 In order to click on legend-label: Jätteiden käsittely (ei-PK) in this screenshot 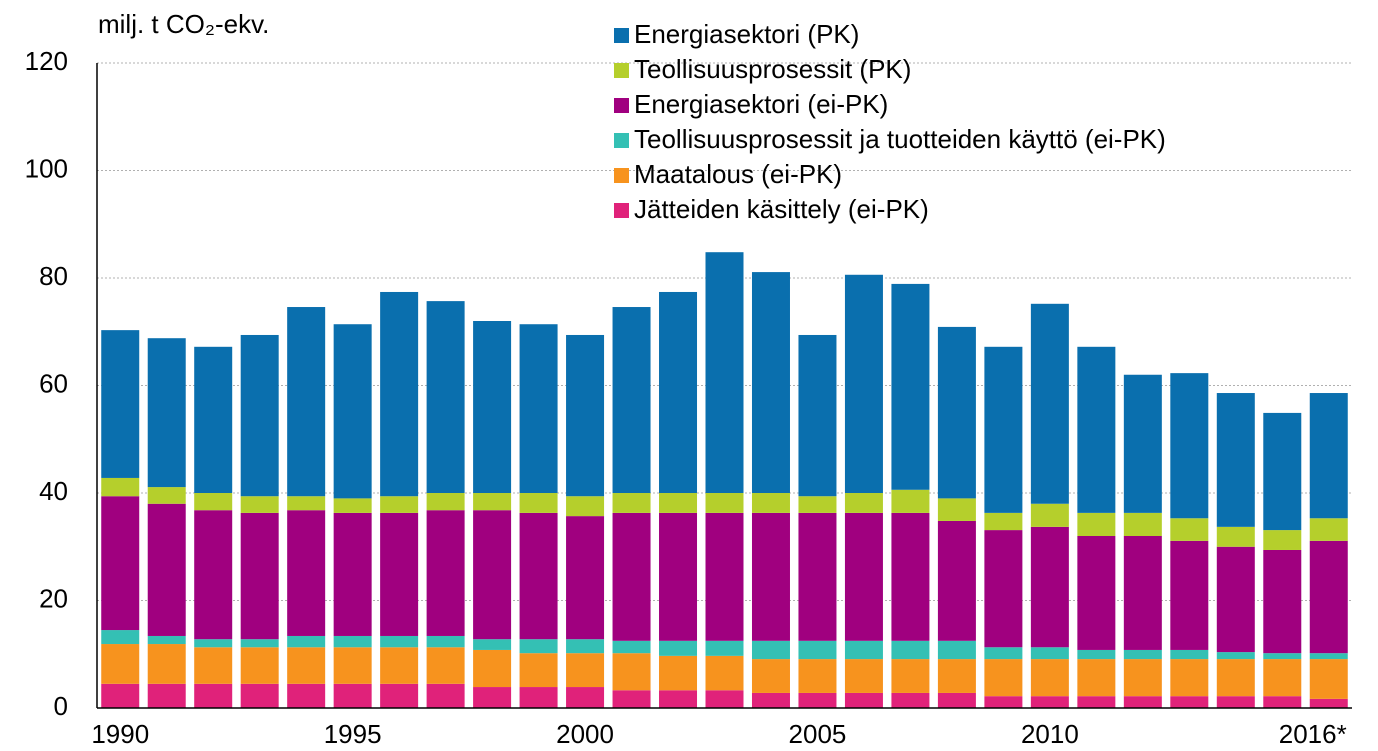, I will do `click(781, 209)`.